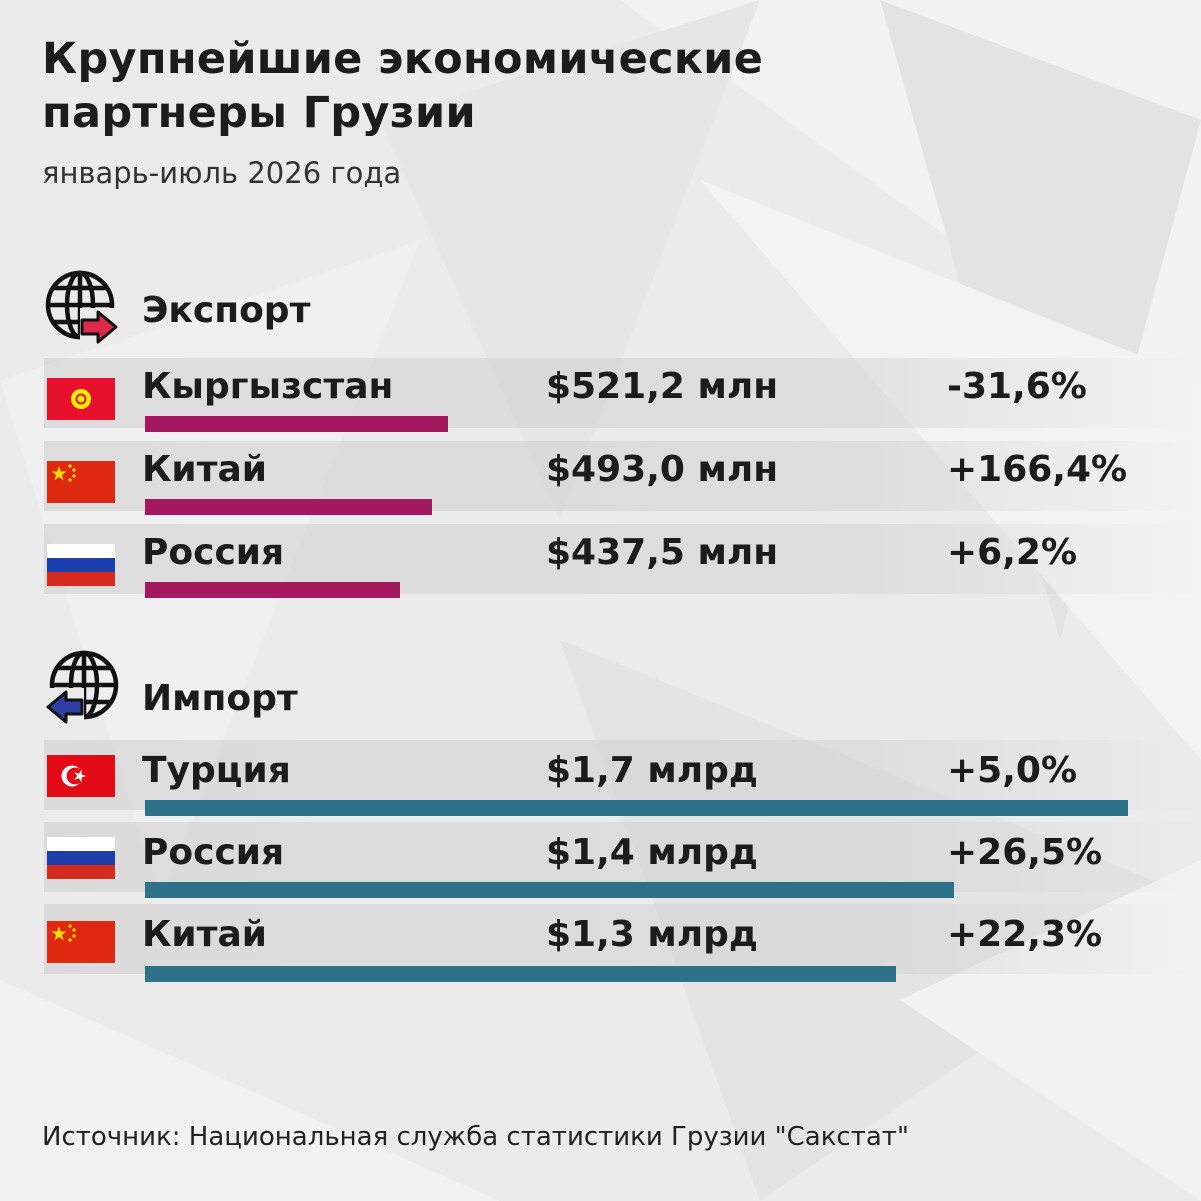 This screenshot has width=1201, height=1201. Describe the element at coordinates (226, 310) in the screenshot. I see `export-section-title: Экспорт` at that location.